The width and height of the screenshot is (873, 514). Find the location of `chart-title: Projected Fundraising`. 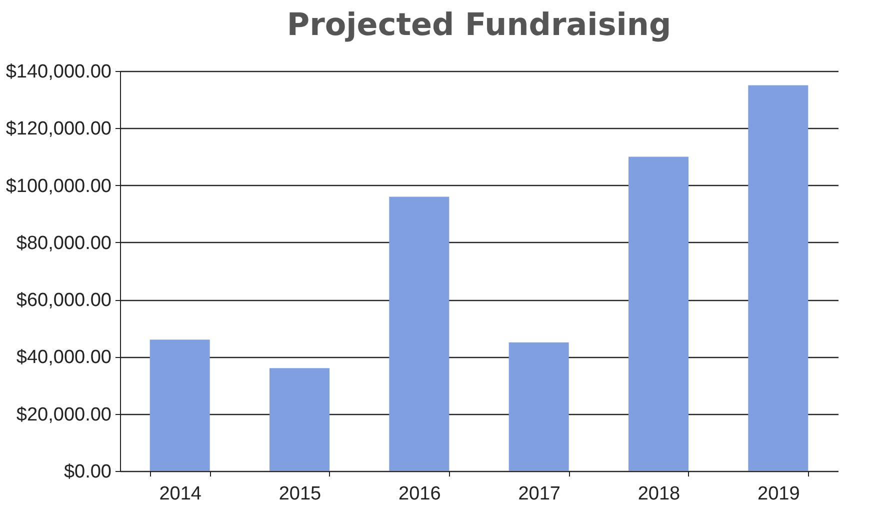

chart-title: Projected Fundraising is located at coordinates (479, 25).